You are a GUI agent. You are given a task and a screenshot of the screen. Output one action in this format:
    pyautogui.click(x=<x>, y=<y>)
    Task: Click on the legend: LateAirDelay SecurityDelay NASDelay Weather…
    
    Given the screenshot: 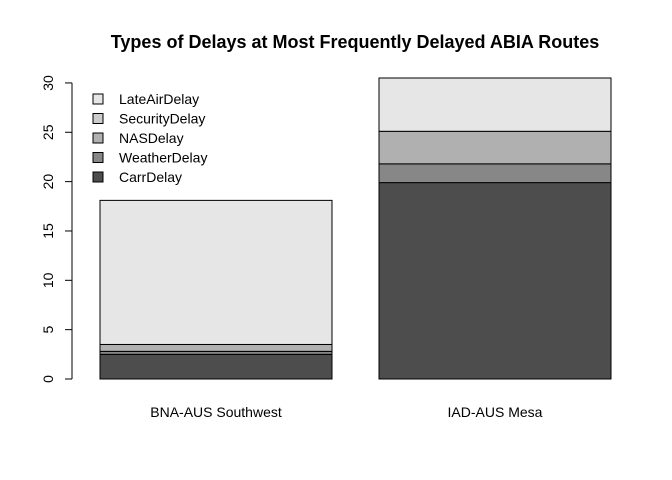 What is the action you would take?
    pyautogui.click(x=149, y=138)
    